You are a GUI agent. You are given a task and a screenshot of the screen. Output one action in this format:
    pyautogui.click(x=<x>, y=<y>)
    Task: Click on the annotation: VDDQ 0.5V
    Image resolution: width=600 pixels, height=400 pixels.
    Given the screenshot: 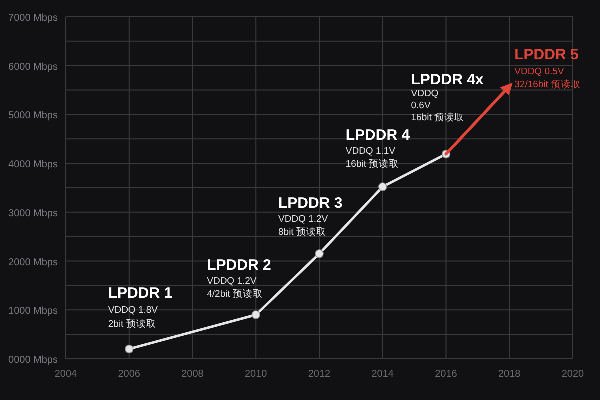 What is the action you would take?
    pyautogui.click(x=539, y=72)
    